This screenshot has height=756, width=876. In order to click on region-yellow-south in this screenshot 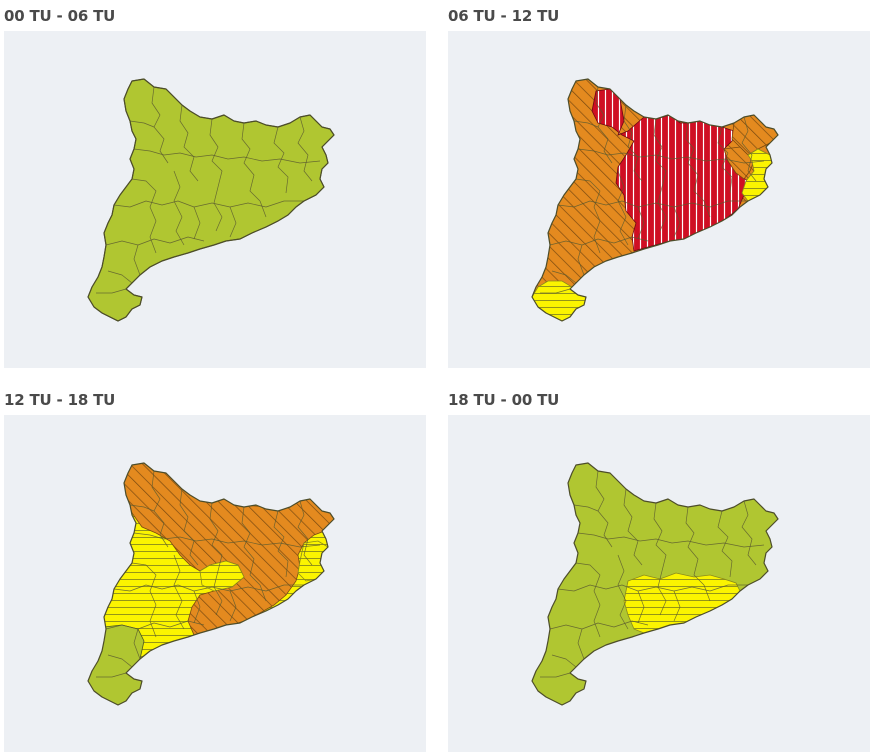, I will do `click(559, 300)`.